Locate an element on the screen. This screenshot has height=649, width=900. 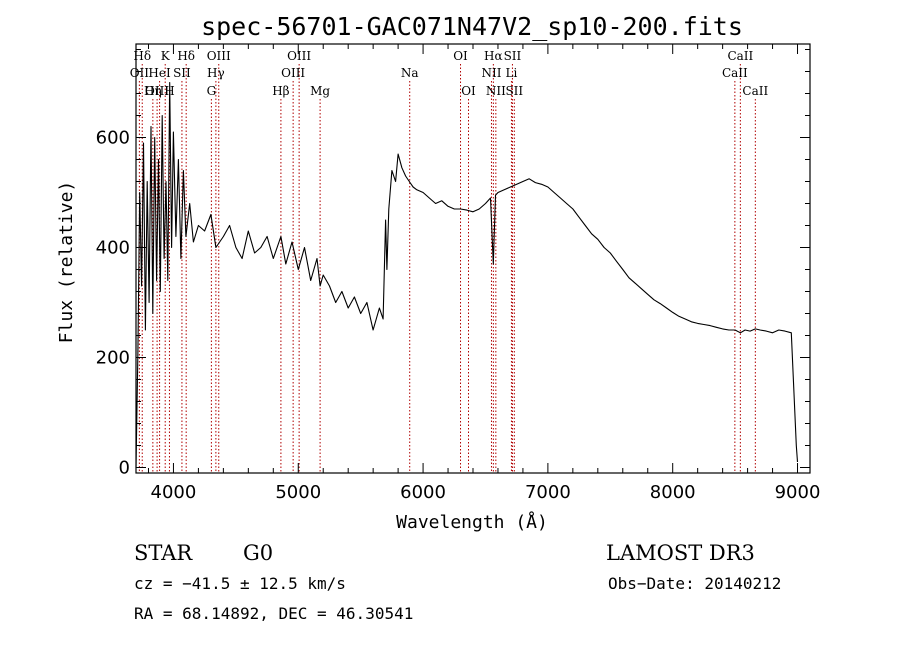
x-tick-label: 4000 is located at coordinates (174, 492).